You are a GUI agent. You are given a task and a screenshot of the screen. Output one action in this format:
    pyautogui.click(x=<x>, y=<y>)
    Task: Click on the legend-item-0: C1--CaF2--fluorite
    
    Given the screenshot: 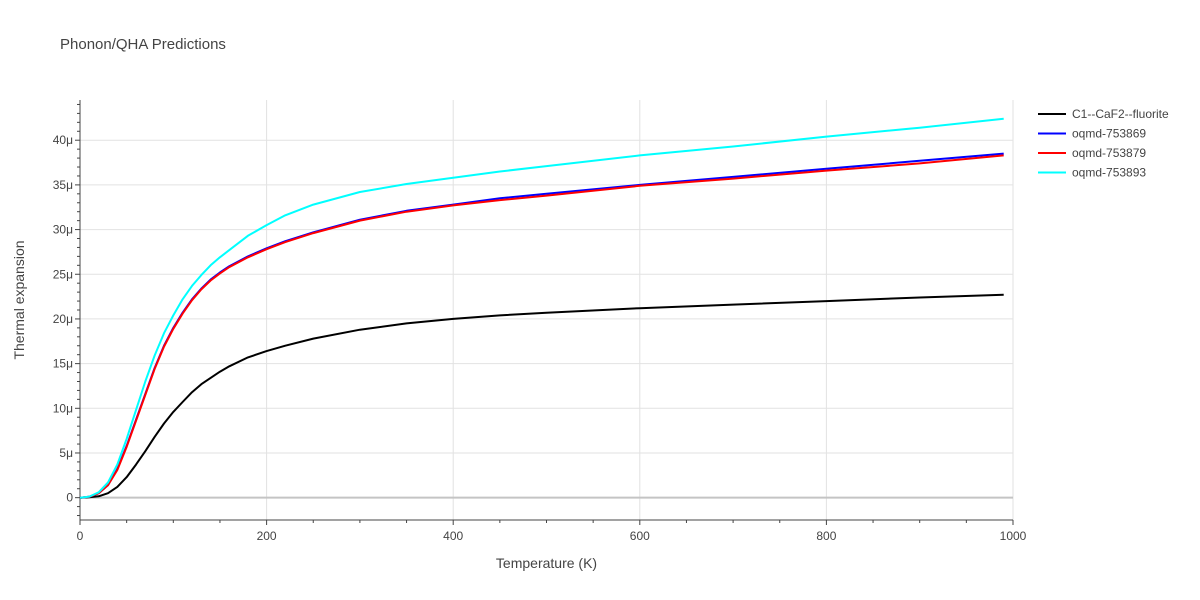 What is the action you would take?
    pyautogui.click(x=1103, y=114)
    